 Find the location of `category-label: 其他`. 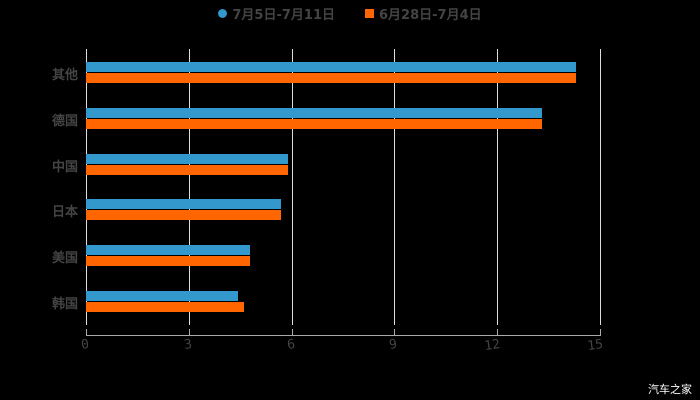

category-label: 其他 is located at coordinates (64, 75).